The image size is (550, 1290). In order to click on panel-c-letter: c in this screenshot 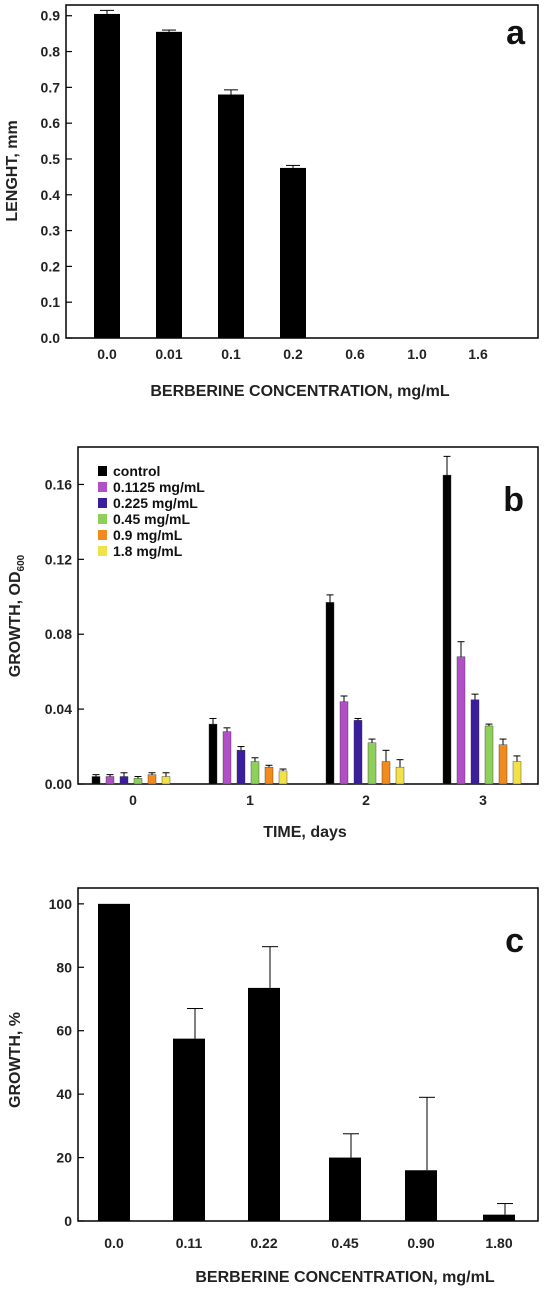, I will do `click(514, 941)`.